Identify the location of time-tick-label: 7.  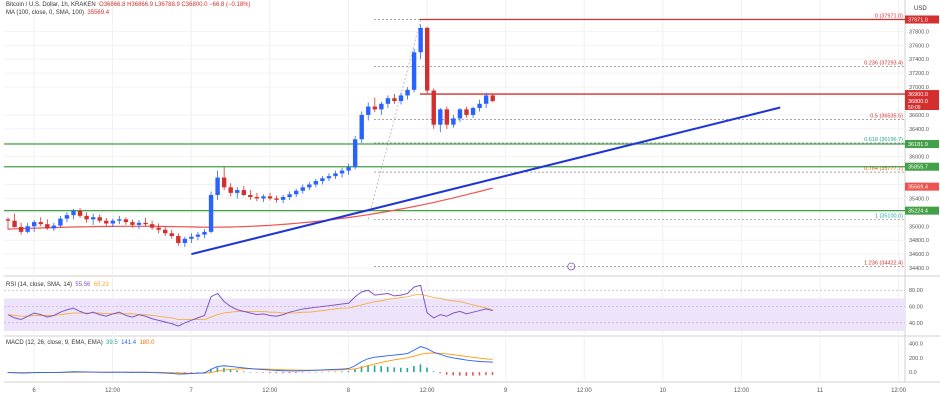
(192, 391).